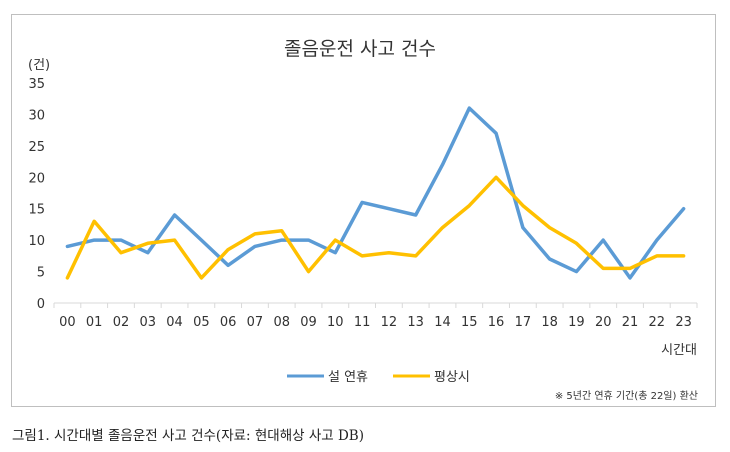 The width and height of the screenshot is (730, 452). Describe the element at coordinates (452, 377) in the screenshot. I see `legend-label-normal: 평상시` at that location.